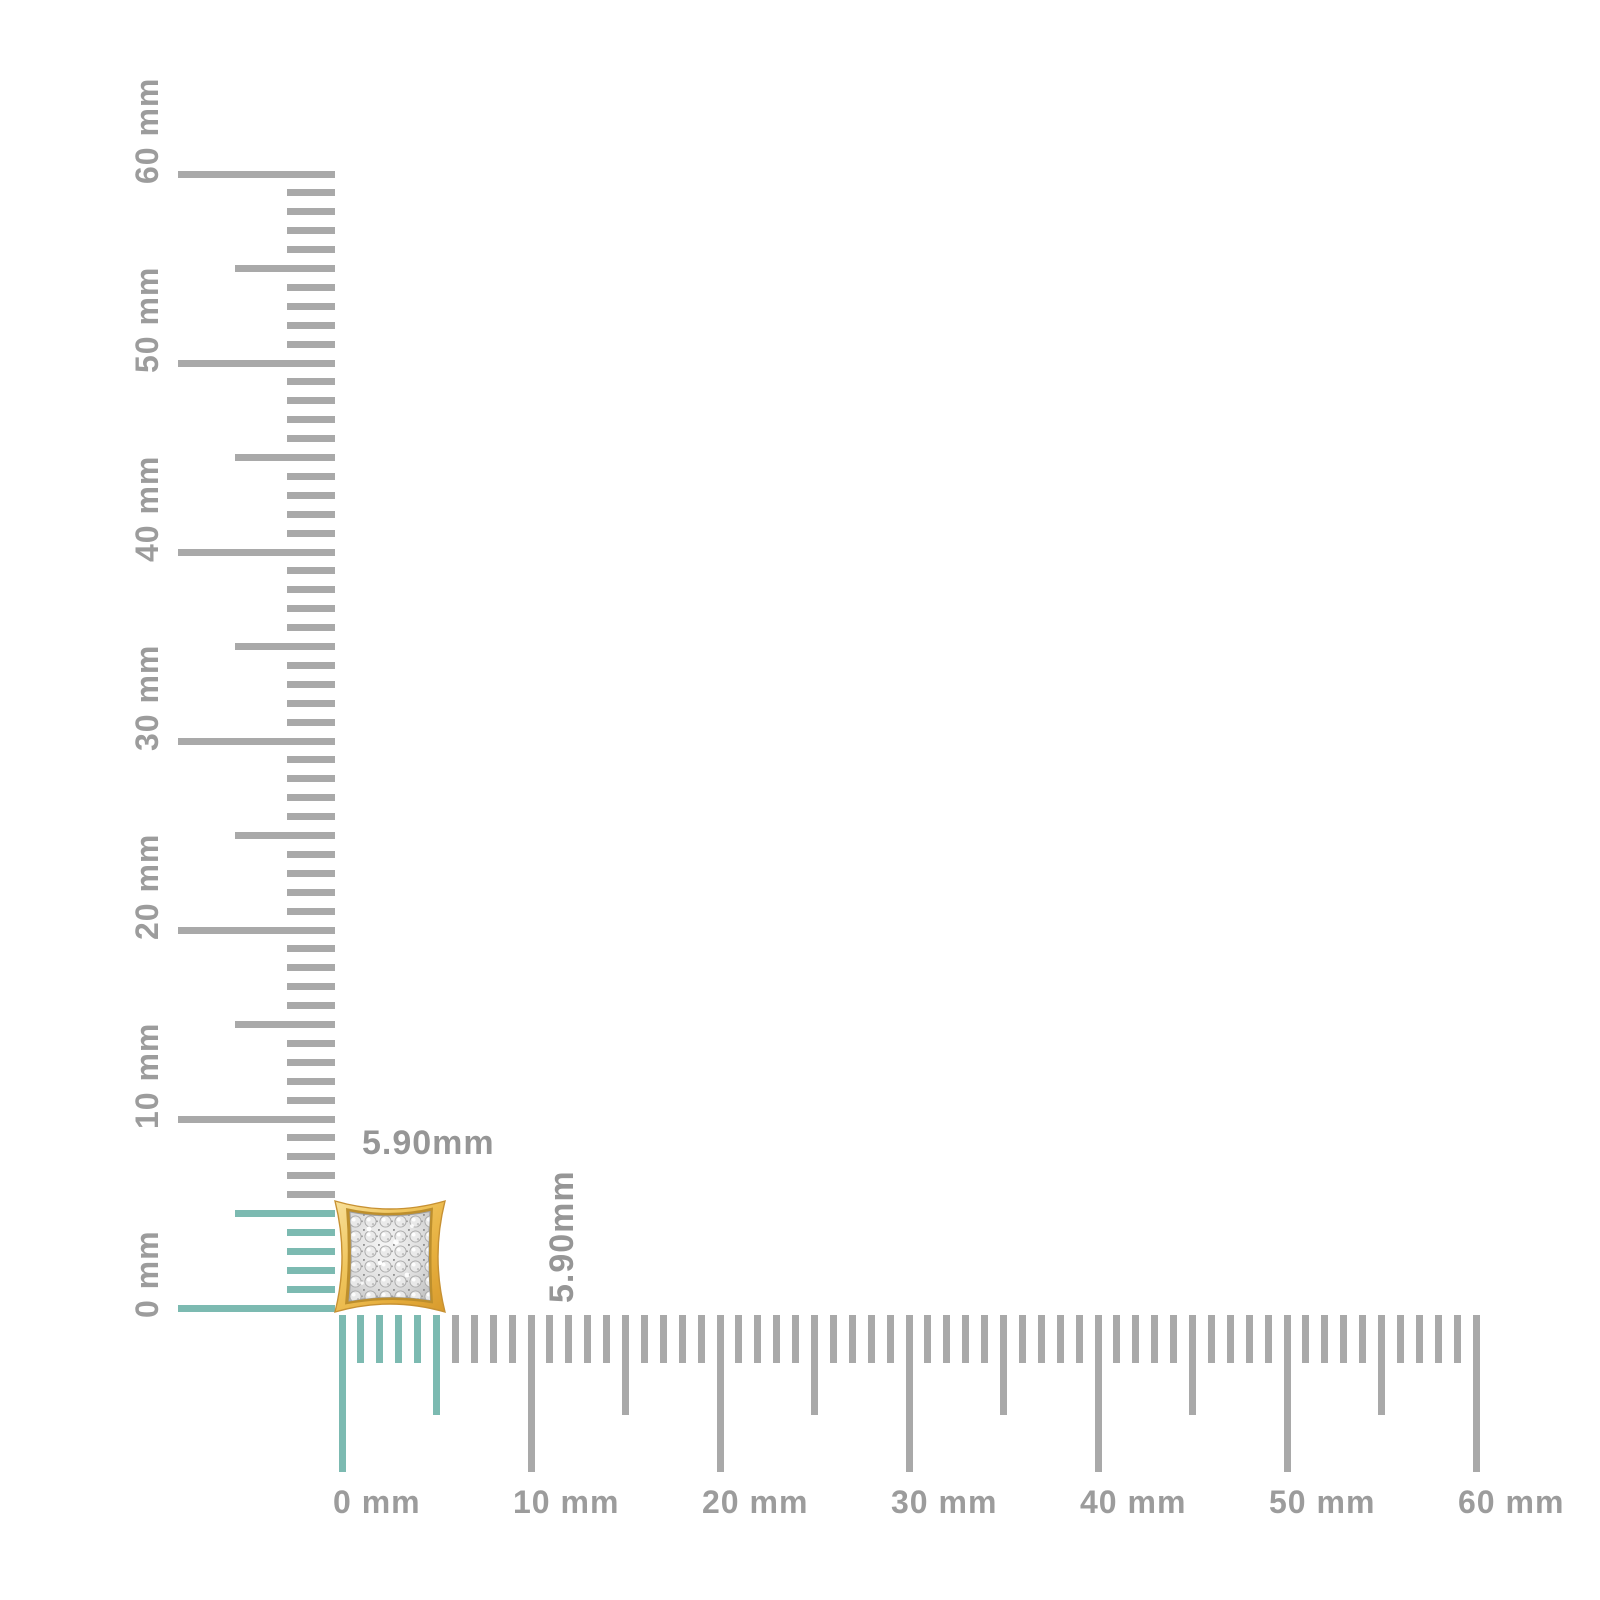 The height and width of the screenshot is (1600, 1600). Describe the element at coordinates (147, 508) in the screenshot. I see `vertical-ruler-label: 40 mm` at that location.